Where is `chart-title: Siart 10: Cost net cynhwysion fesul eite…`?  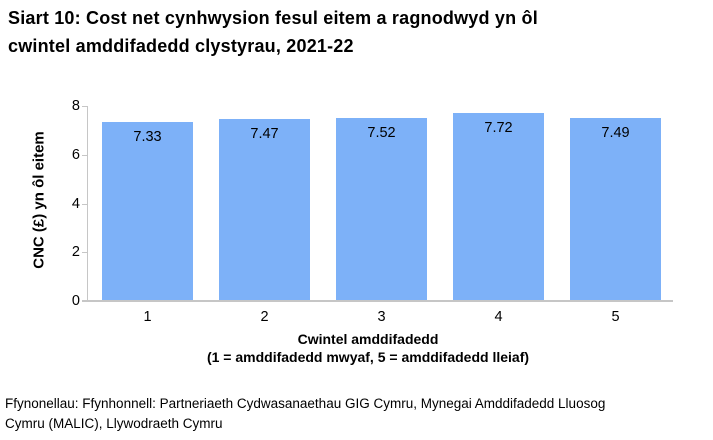
chart-title: Siart 10: Cost net cynhwysion fesul eite… is located at coordinates (358, 32).